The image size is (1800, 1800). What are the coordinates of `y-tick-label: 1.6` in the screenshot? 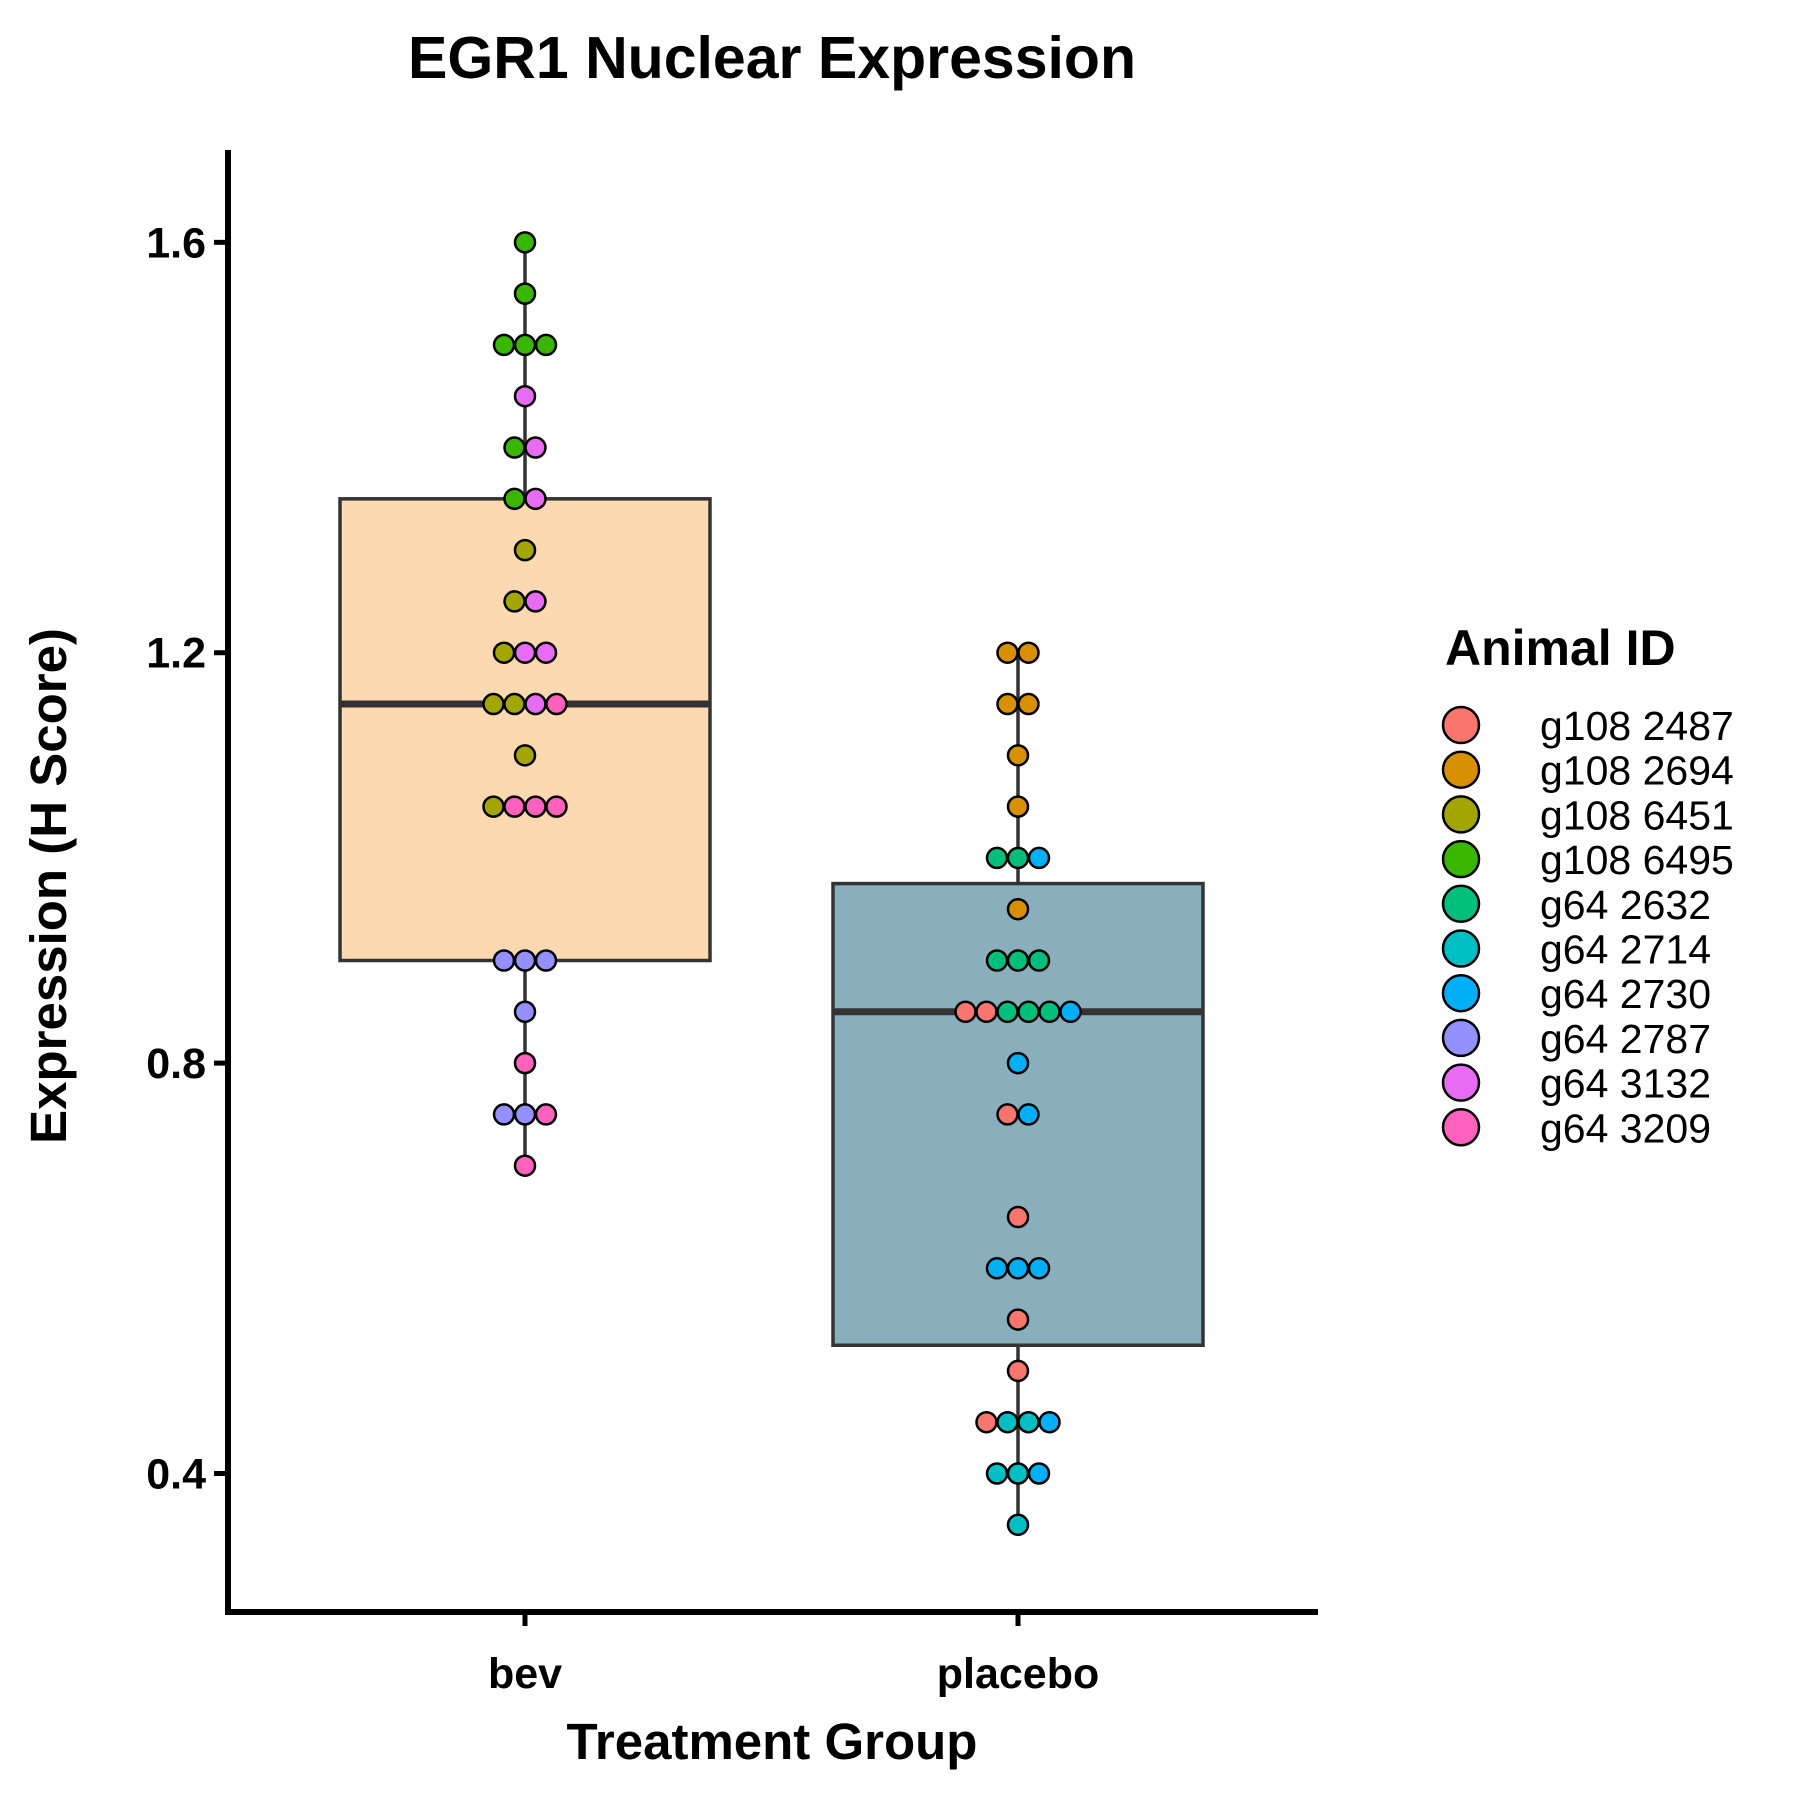 It's located at (176, 243).